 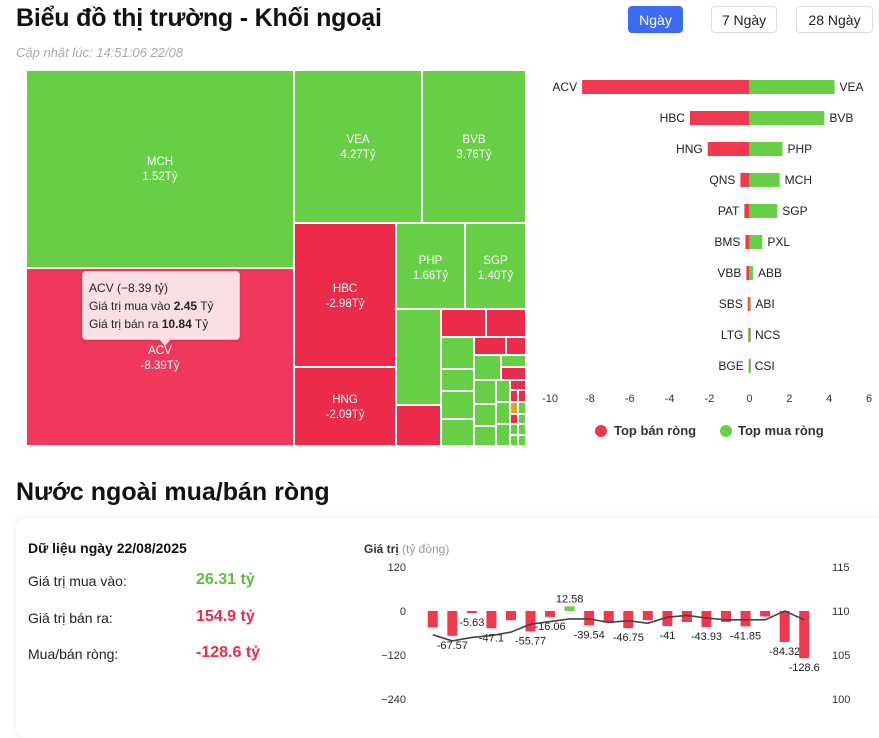 I want to click on tile-hng-label: HNG -2.09Tỷ, so click(x=345, y=407).